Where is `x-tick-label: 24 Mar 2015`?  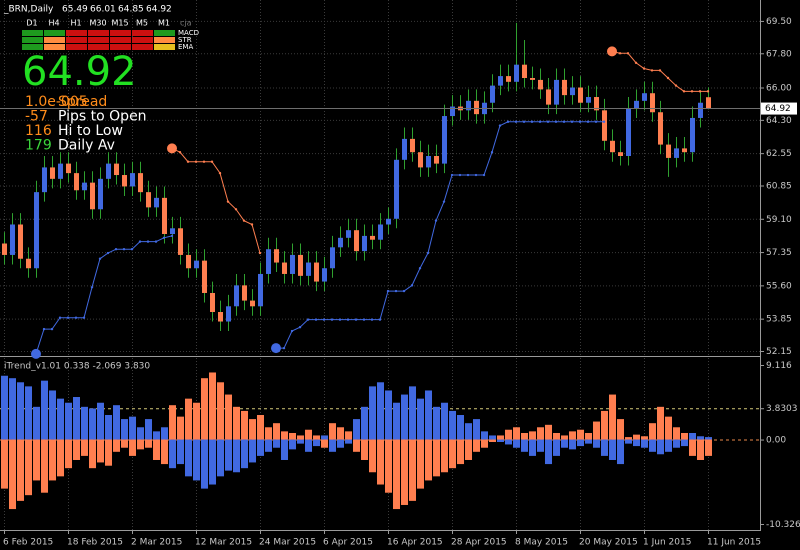 x-tick-label: 24 Mar 2015 is located at coordinates (287, 543).